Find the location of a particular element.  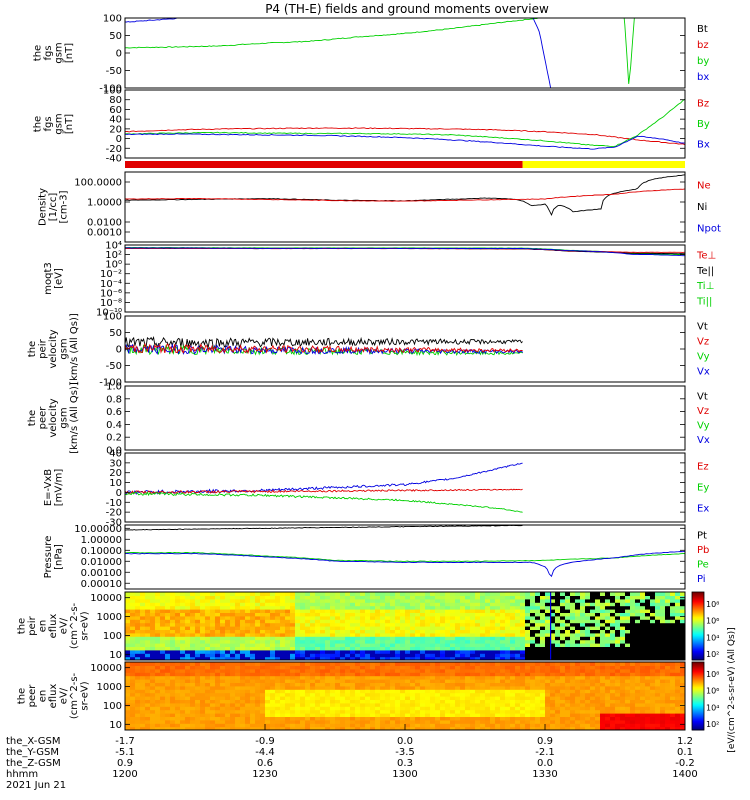

axis-row-label: hhmm is located at coordinates (22, 774).